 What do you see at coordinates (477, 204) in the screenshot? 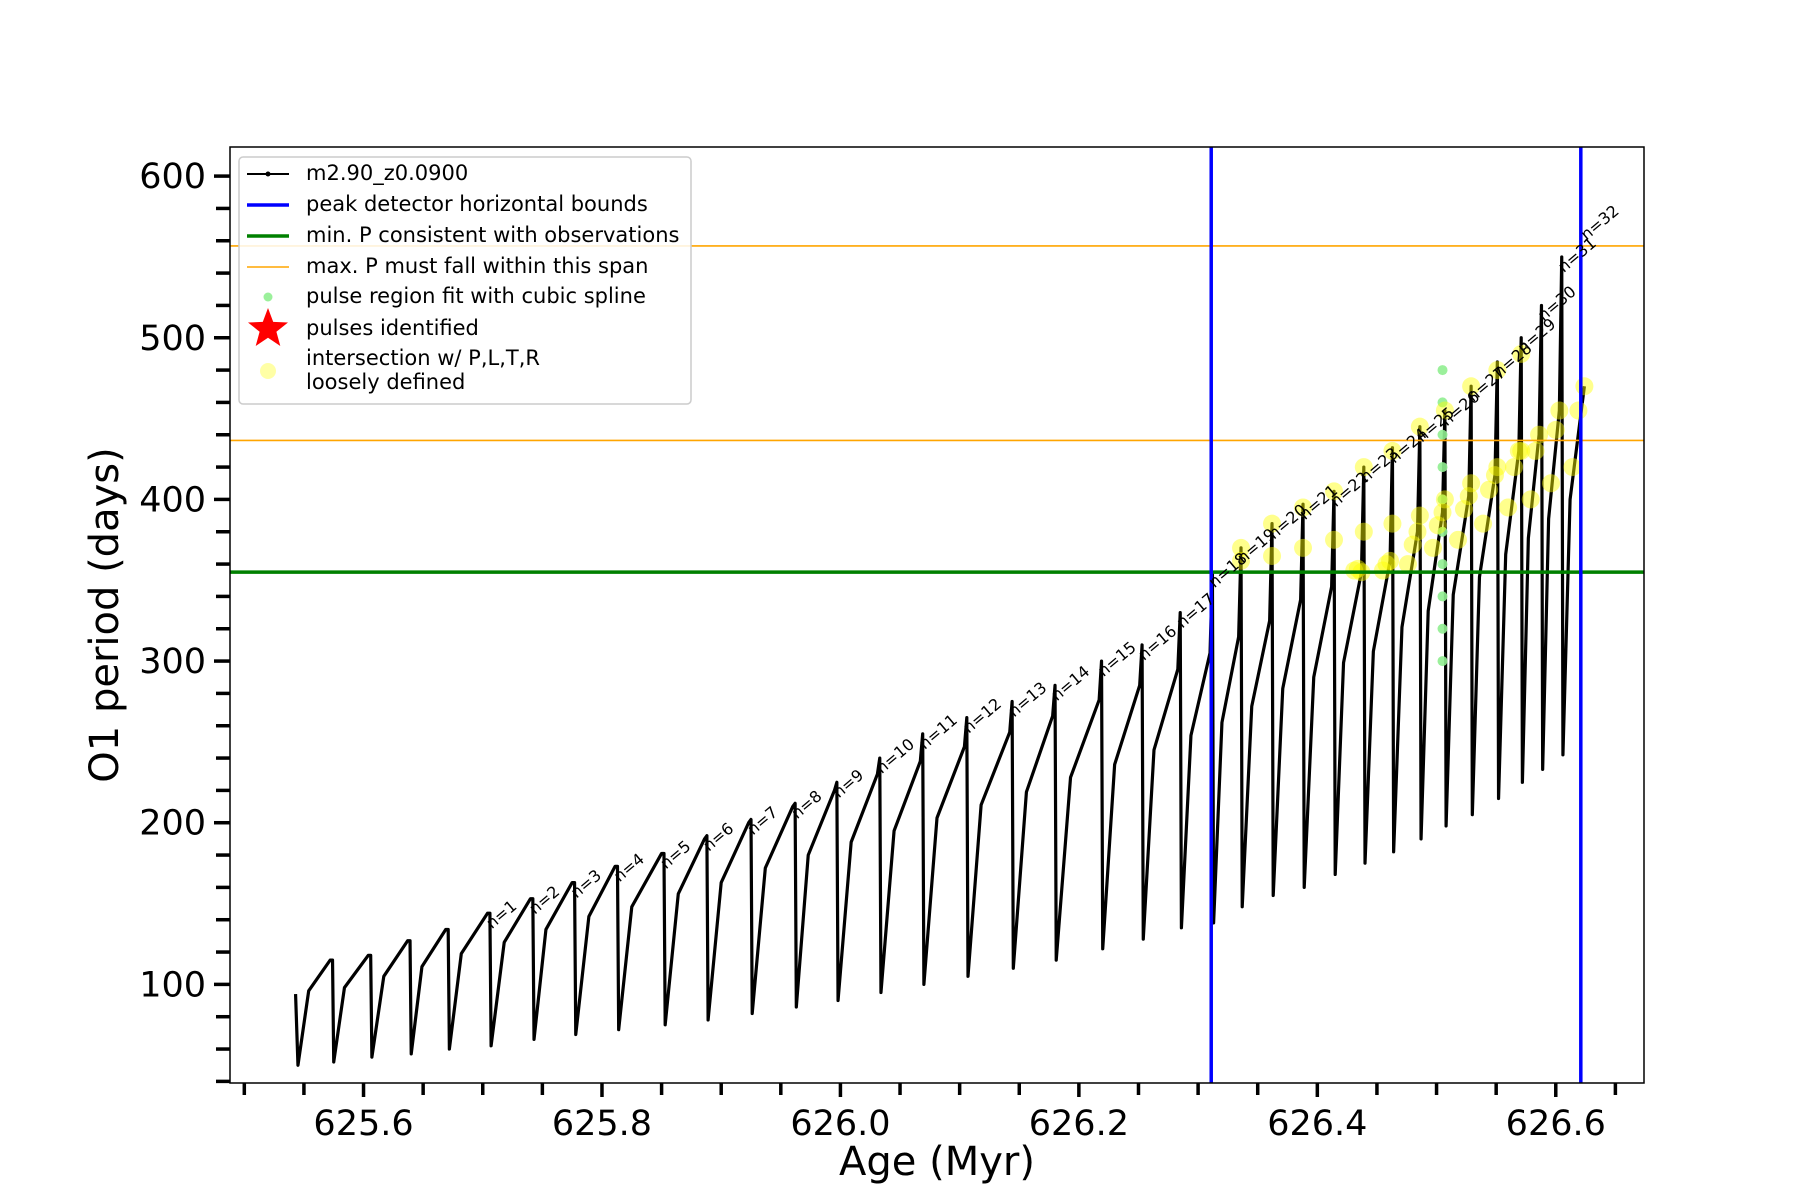
I see `legend-label: peak detector horizontal bounds` at bounding box center [477, 204].